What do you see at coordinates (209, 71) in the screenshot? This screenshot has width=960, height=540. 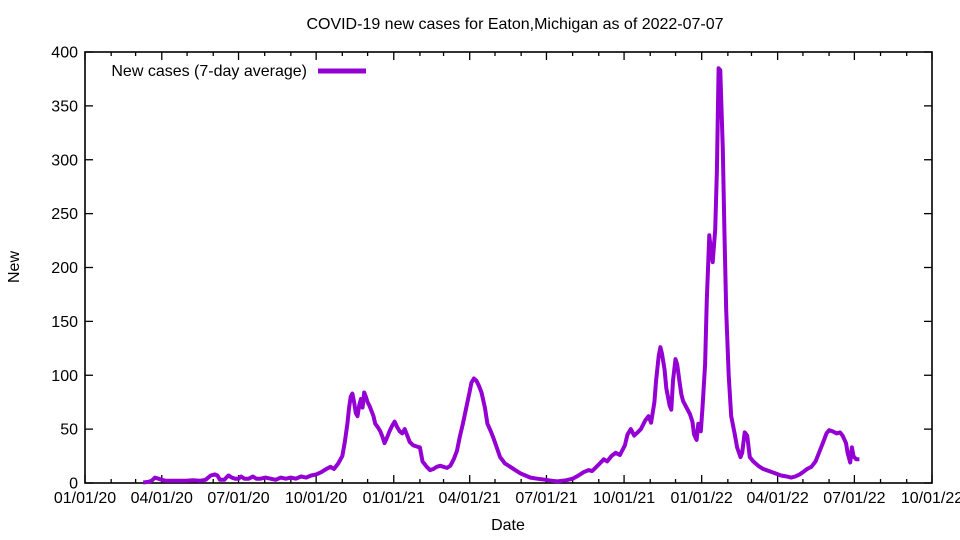 I see `legend-label: New cases (7-day average)` at bounding box center [209, 71].